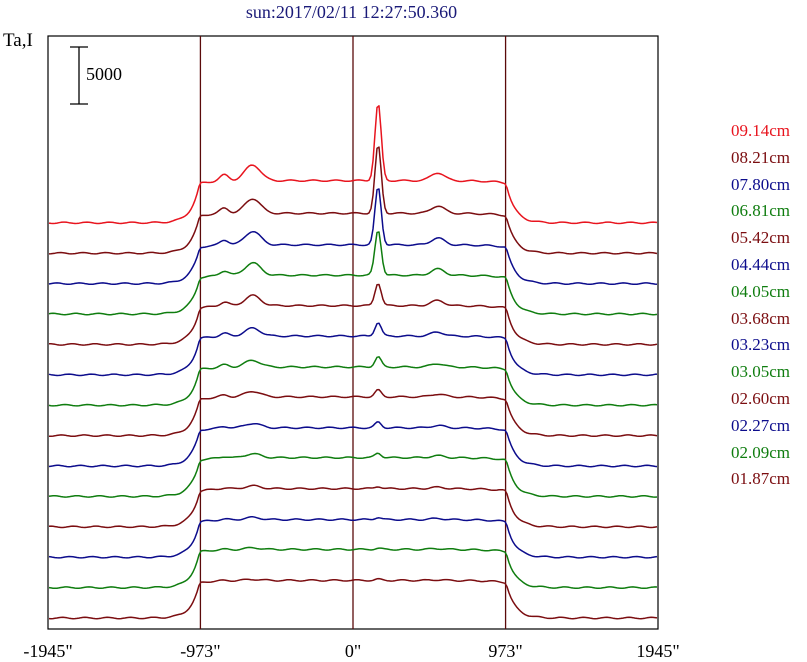 This screenshot has width=807, height=662. I want to click on legend-entry: 03.68cm, so click(761, 318).